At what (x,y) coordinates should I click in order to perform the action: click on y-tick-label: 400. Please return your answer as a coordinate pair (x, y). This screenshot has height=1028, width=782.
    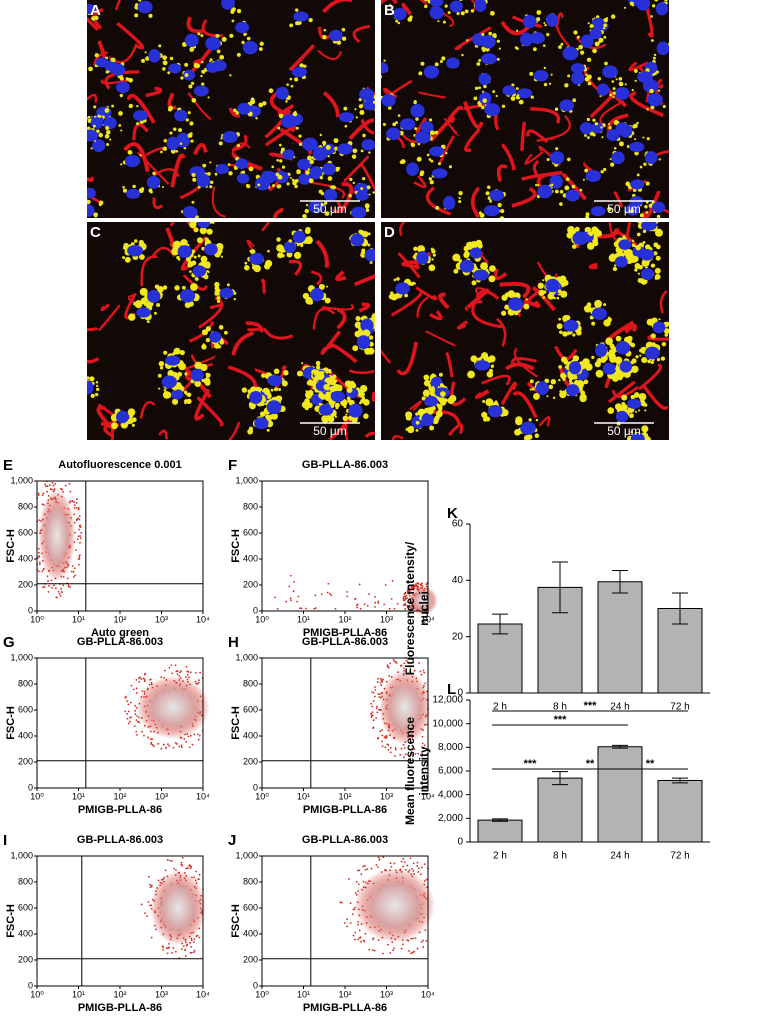
    Looking at the image, I should click on (250, 933).